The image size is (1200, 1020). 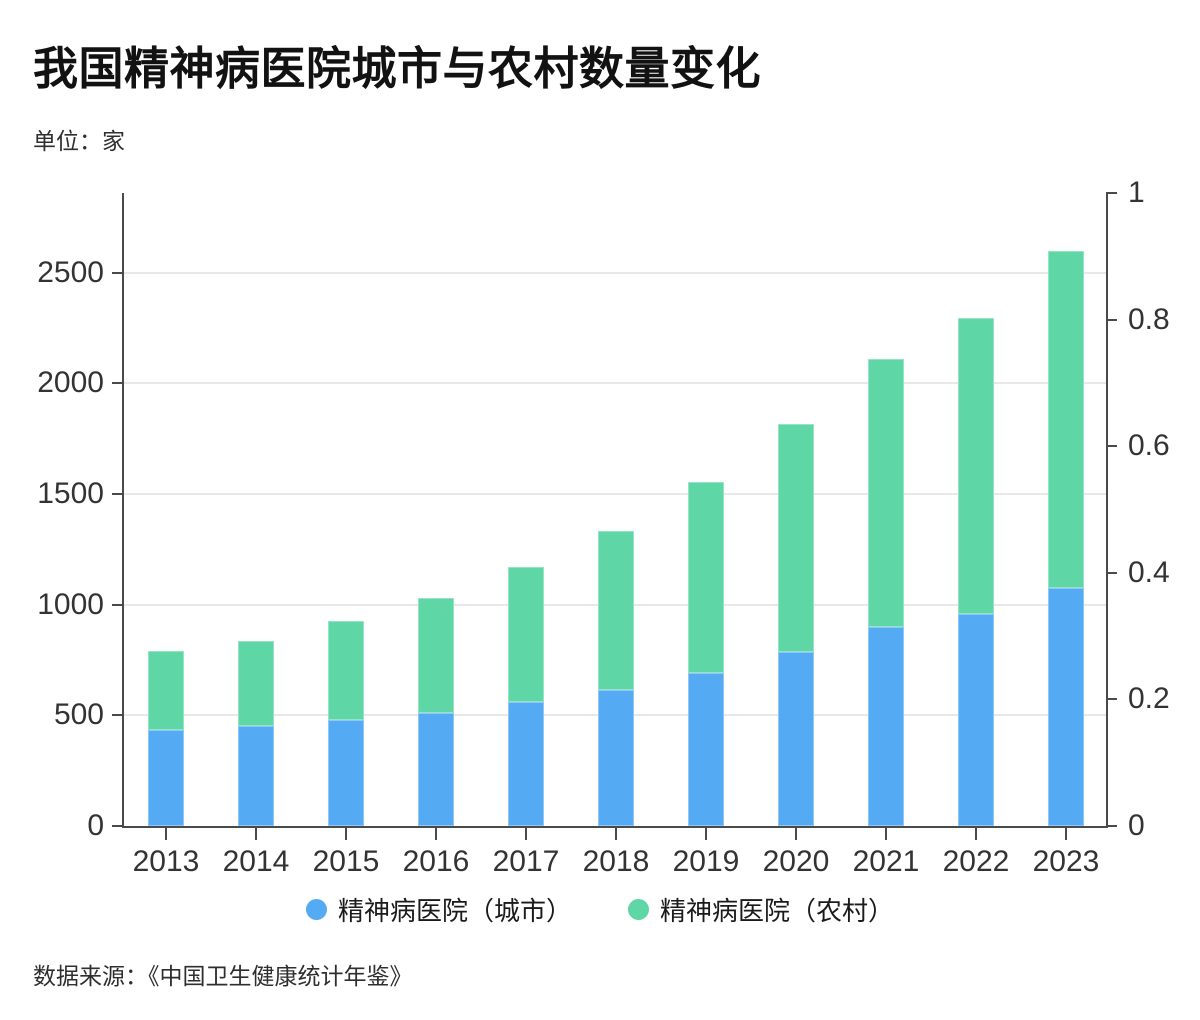 What do you see at coordinates (796, 861) in the screenshot?
I see `x-axis-label: 2020` at bounding box center [796, 861].